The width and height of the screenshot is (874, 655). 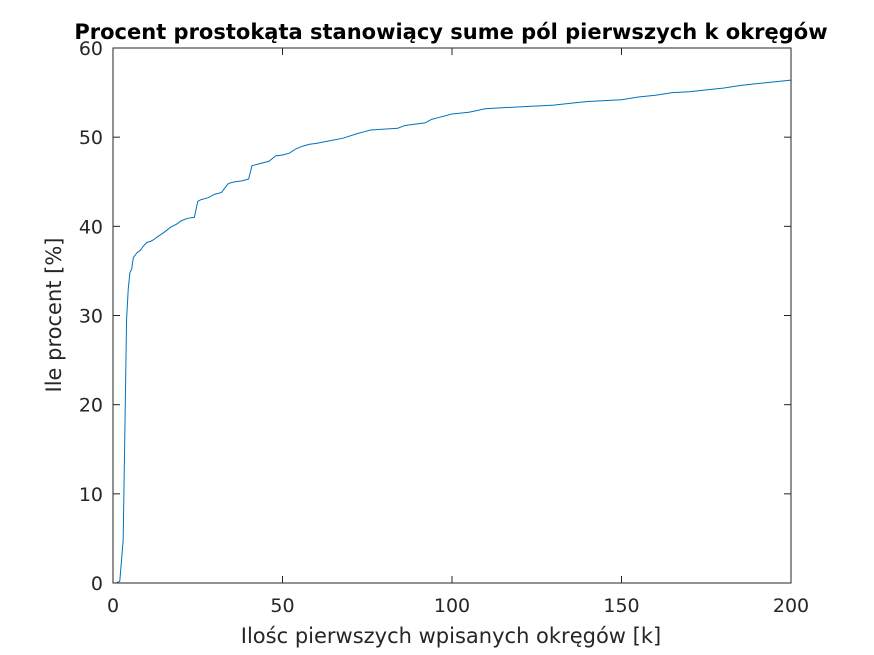 I want to click on y-tick-label: 40, so click(x=91, y=227).